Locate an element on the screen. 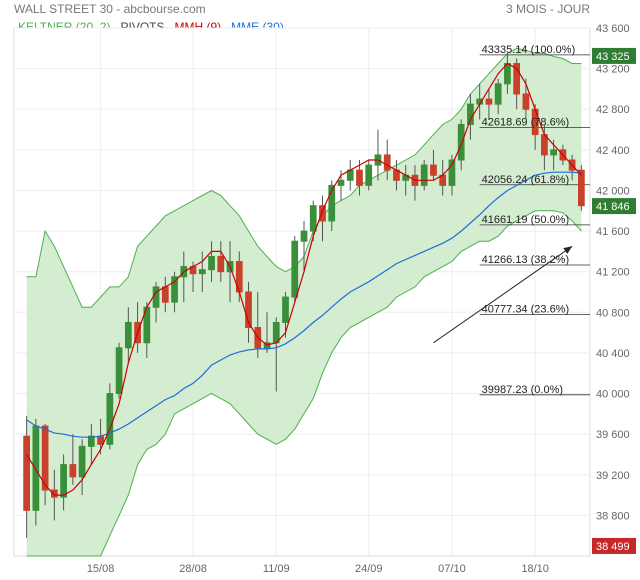 This screenshot has width=640, height=580. price-badge-high is located at coordinates (614, 55).